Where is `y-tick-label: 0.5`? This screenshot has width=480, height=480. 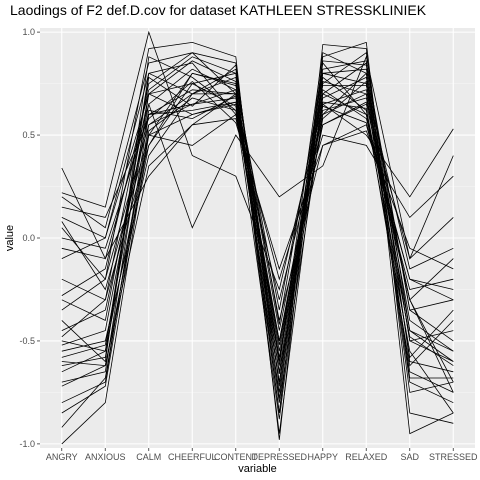 y-tick-label: 0.5 is located at coordinates (28, 135).